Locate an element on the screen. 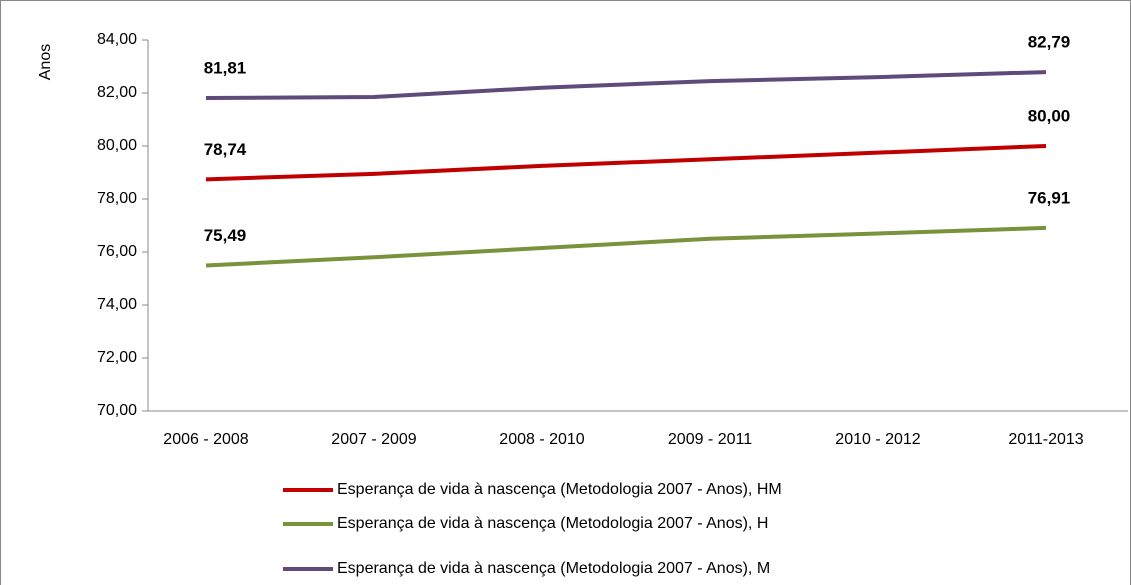 This screenshot has height=585, width=1131. y-tick-label: 70,00 is located at coordinates (117, 410).